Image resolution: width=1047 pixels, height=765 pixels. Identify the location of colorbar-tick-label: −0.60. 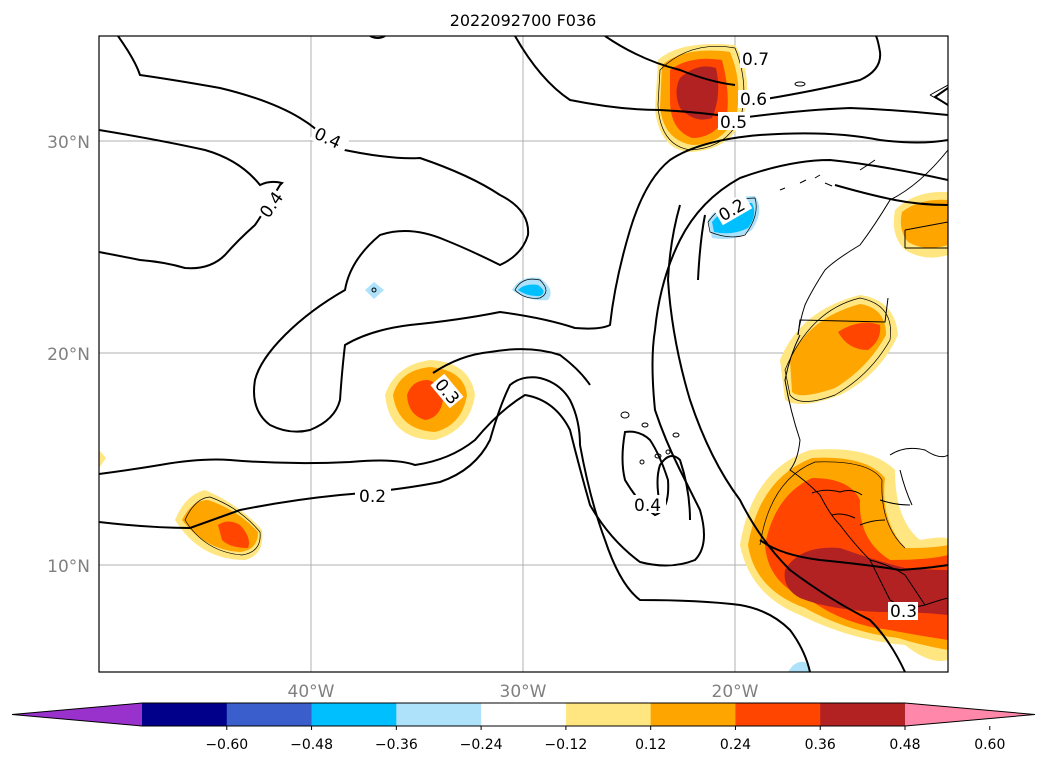
(226, 745).